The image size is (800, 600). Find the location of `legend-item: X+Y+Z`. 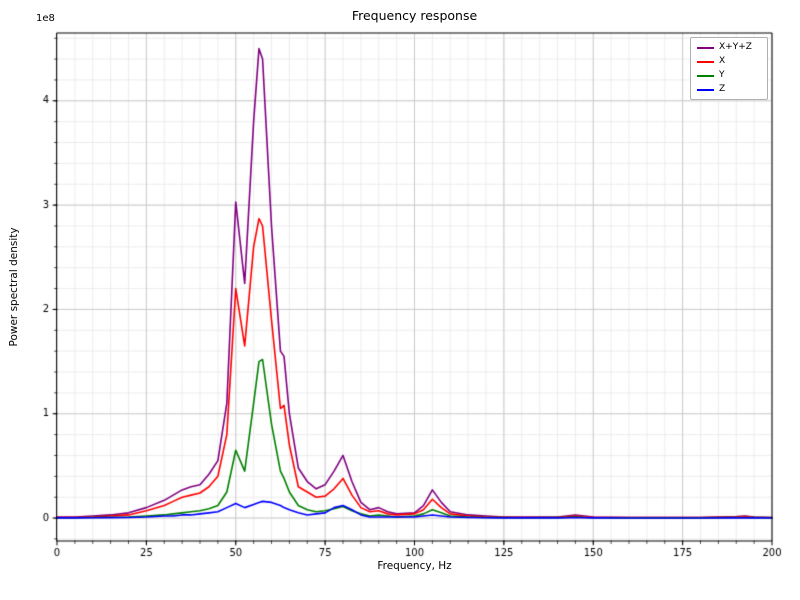

legend-item: X+Y+Z is located at coordinates (729, 47).